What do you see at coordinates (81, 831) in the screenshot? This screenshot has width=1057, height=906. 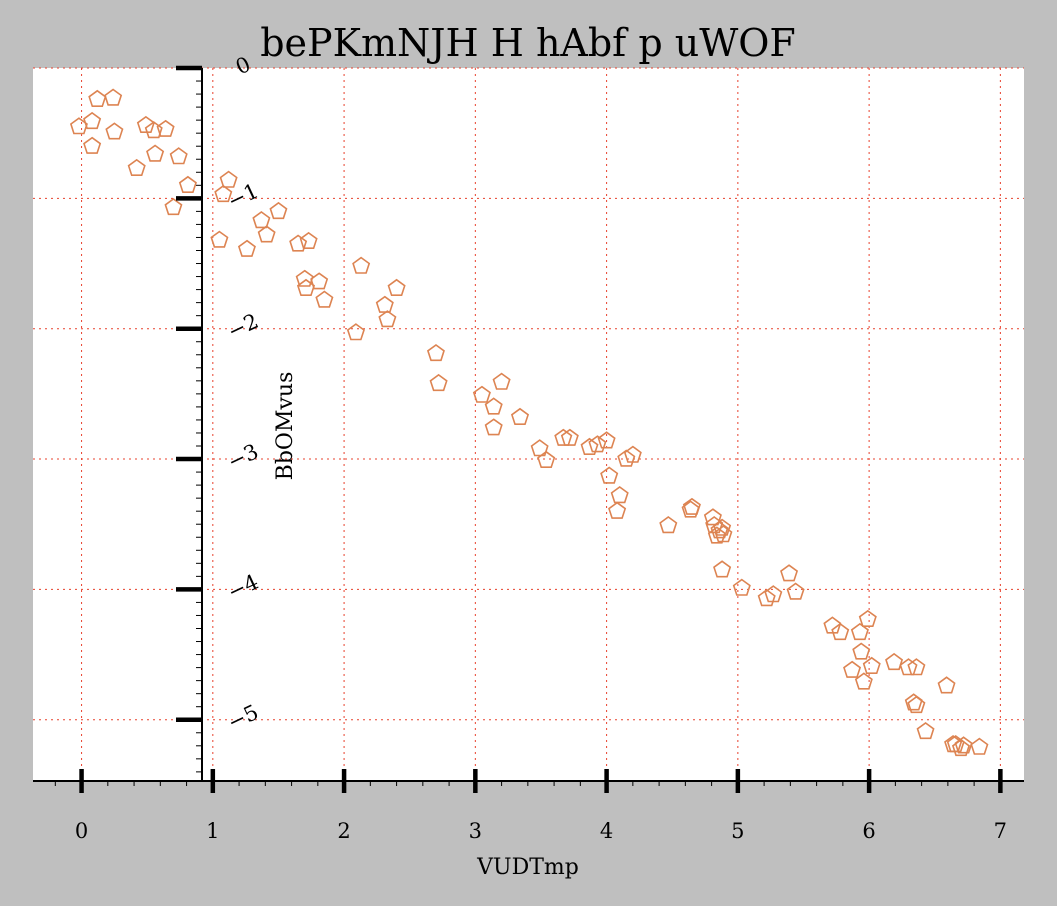 I see `x-tick-label: 0` at bounding box center [81, 831].